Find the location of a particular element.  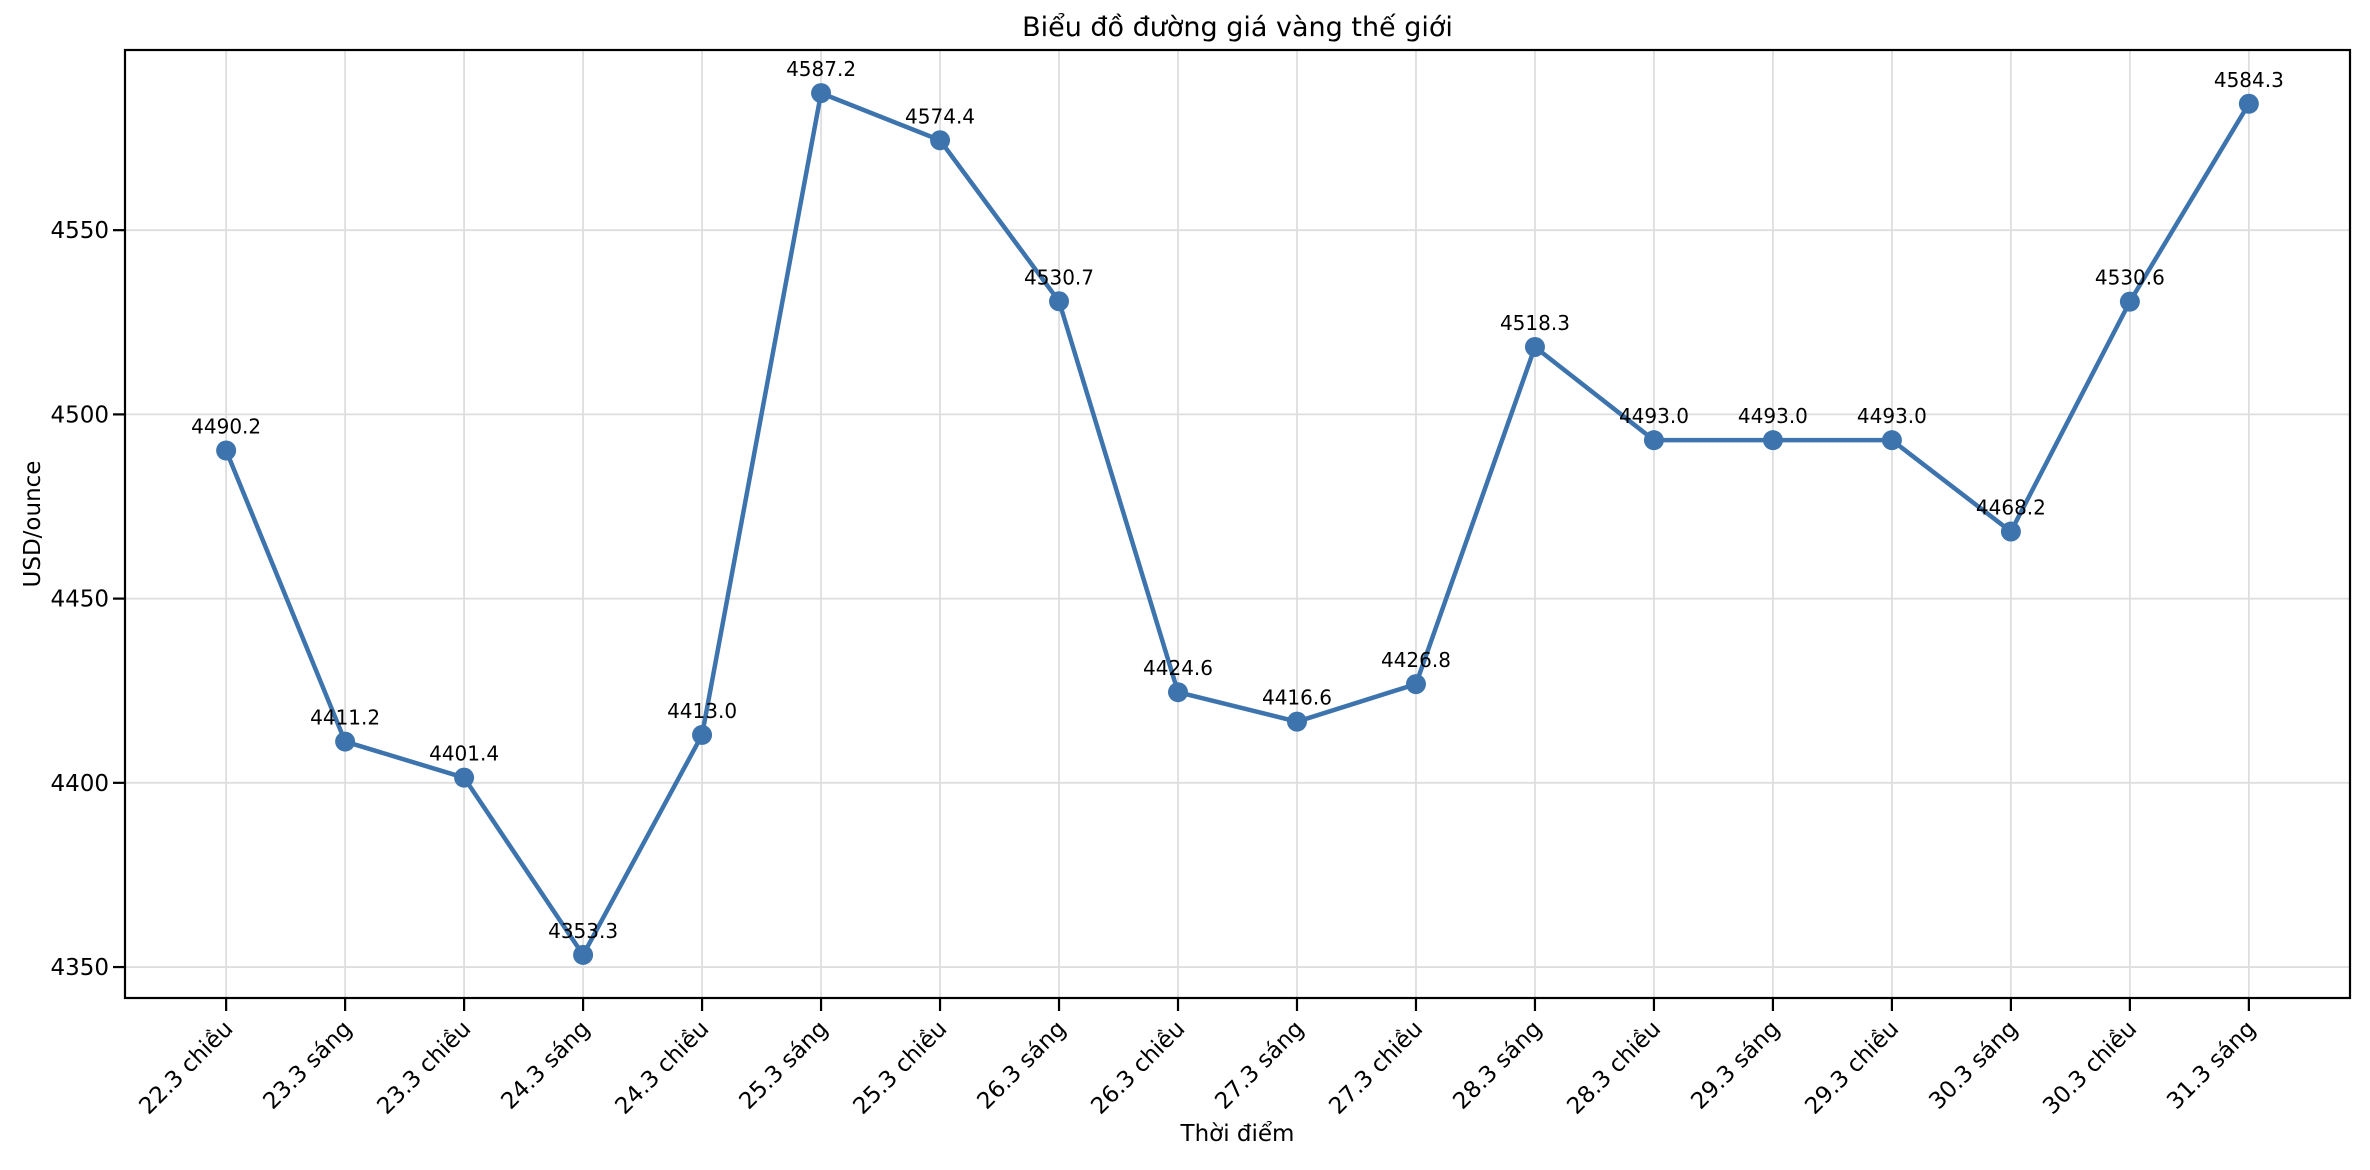

y-tick-label: 4500 is located at coordinates (79, 415).